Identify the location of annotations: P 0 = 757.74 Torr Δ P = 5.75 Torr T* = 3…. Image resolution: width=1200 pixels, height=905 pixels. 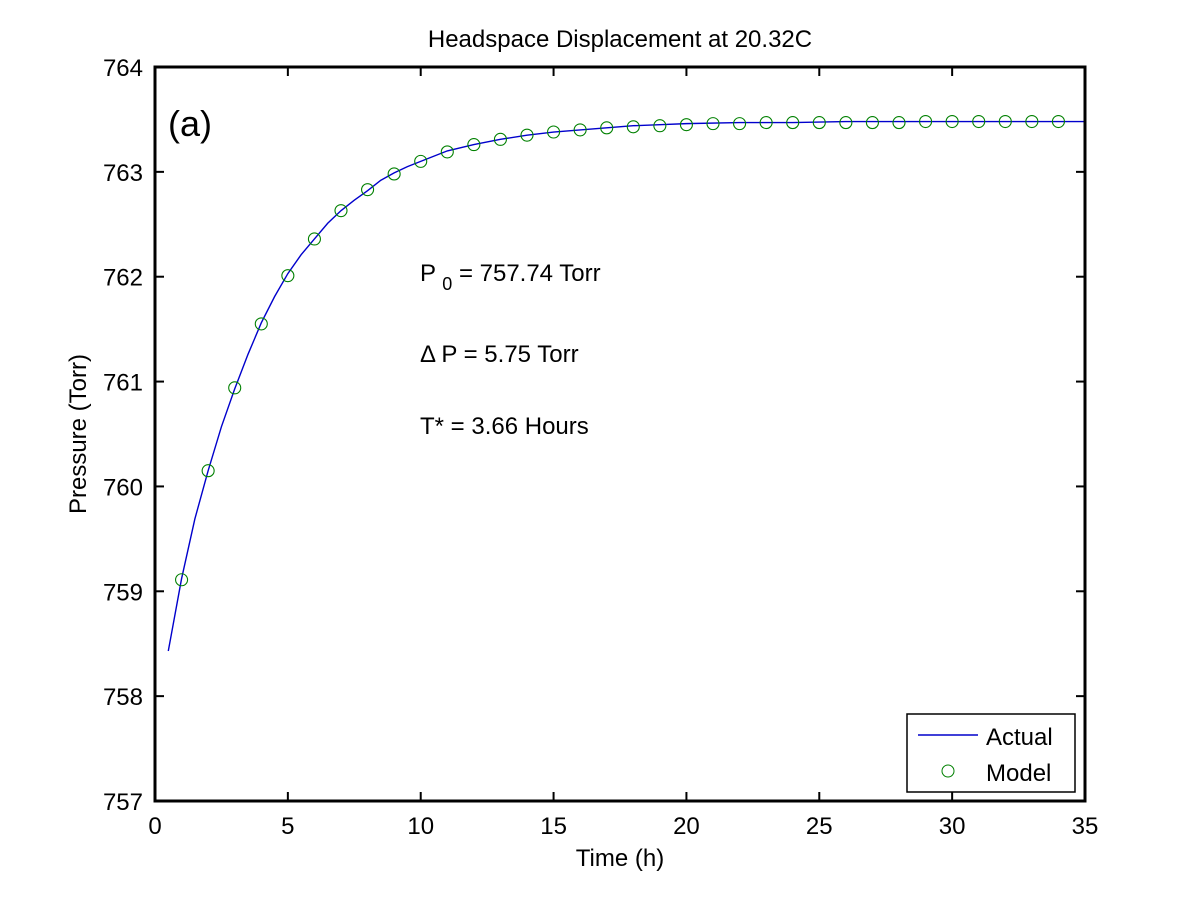
(510, 350).